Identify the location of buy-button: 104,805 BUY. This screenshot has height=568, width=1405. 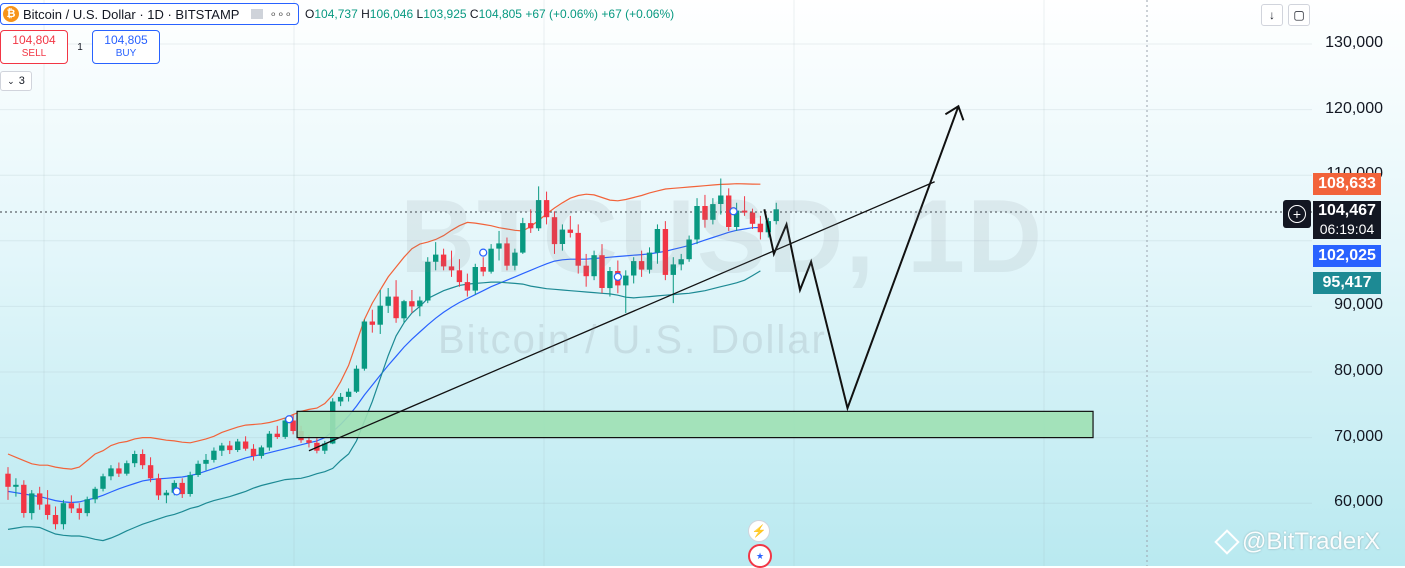
(126, 47).